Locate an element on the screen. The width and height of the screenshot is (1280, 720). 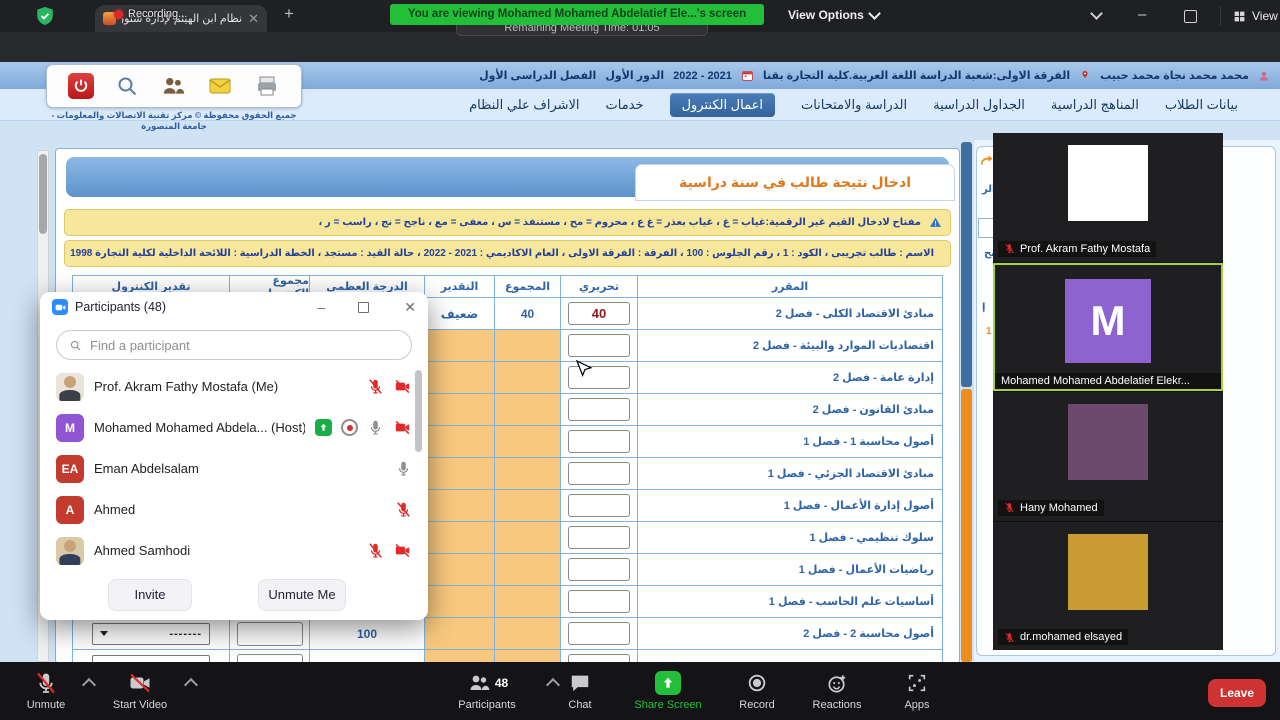
record-button: Record is located at coordinates (757, 690).